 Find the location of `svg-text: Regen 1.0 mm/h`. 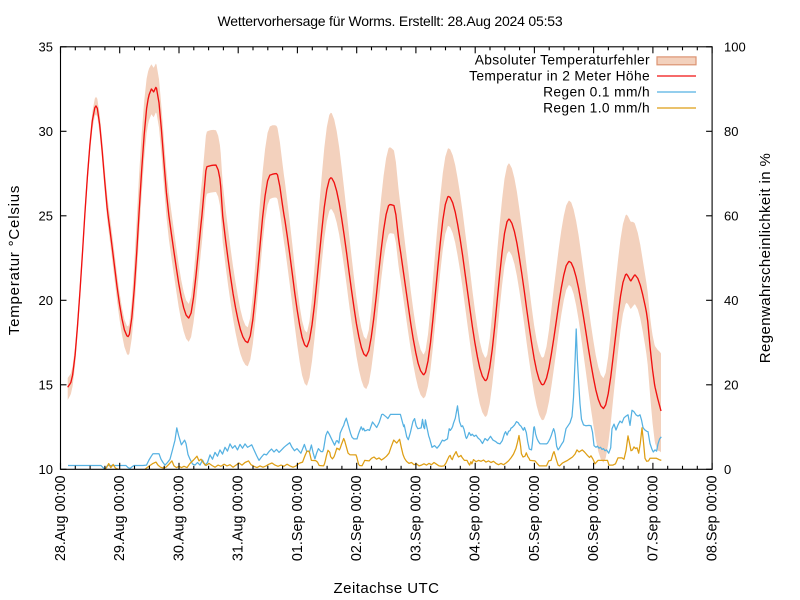

svg-text: Regen 1.0 mm/h is located at coordinates (596, 108).